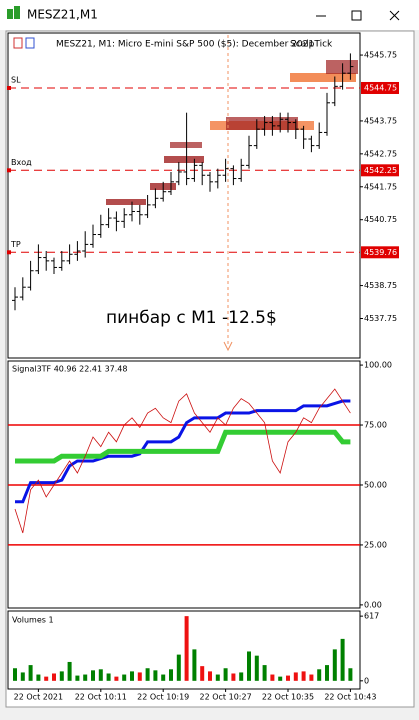 This screenshot has height=720, width=419. I want to click on maximize-button, so click(356, 15).